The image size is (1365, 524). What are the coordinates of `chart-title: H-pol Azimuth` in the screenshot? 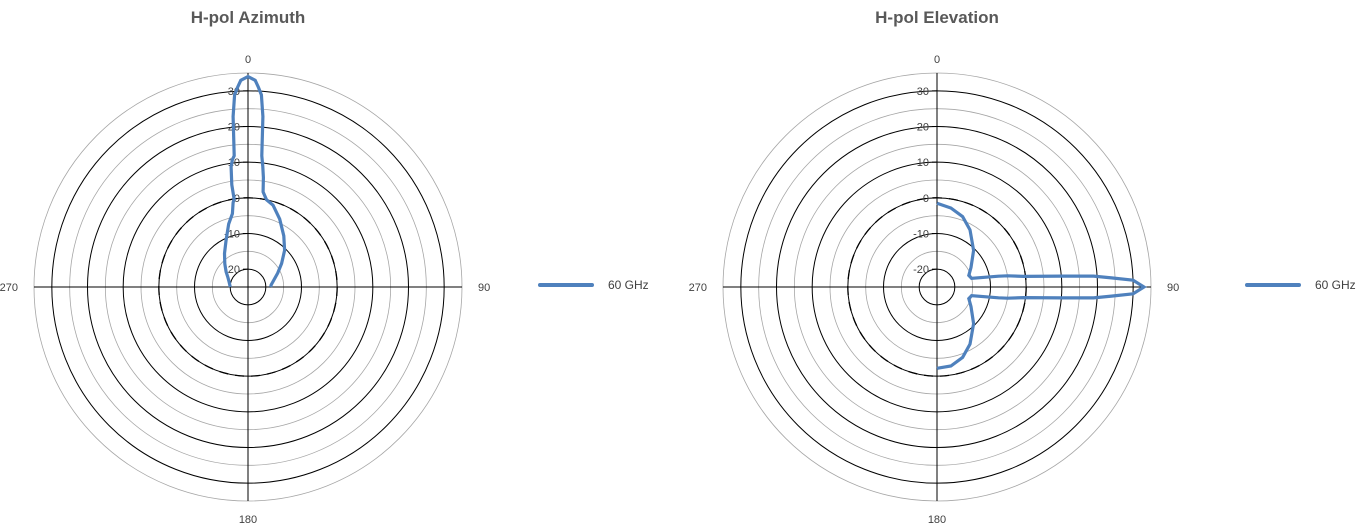 It's located at (248, 17).